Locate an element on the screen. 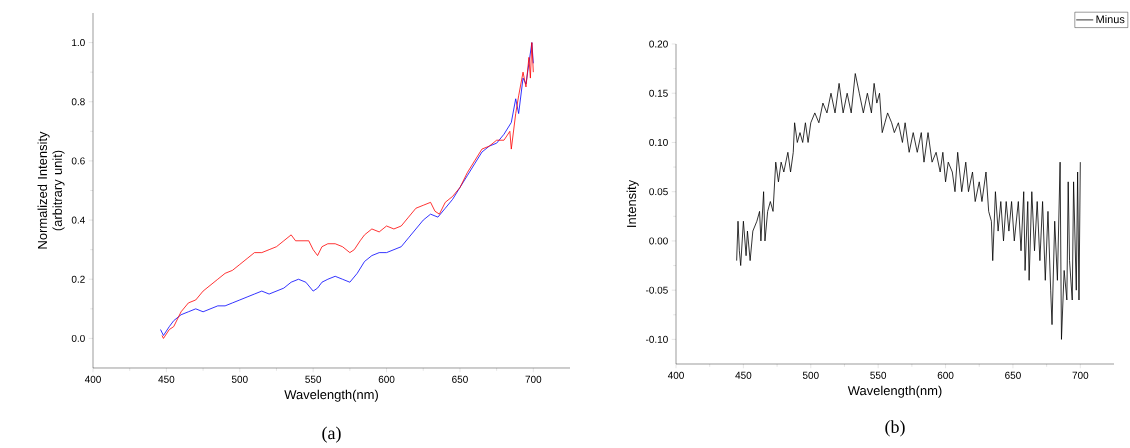 This screenshot has width=1130, height=448. y-tick-label: 0.10 is located at coordinates (658, 142).